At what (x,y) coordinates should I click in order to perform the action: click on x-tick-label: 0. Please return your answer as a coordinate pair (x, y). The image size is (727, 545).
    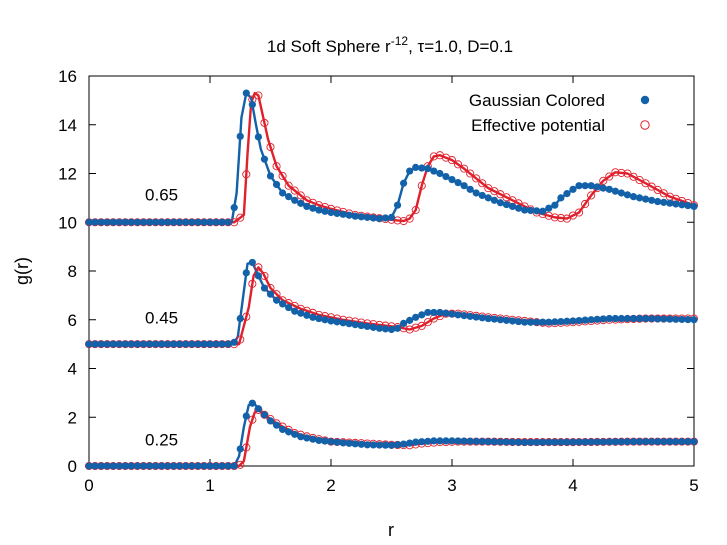
    Looking at the image, I should click on (88, 485).